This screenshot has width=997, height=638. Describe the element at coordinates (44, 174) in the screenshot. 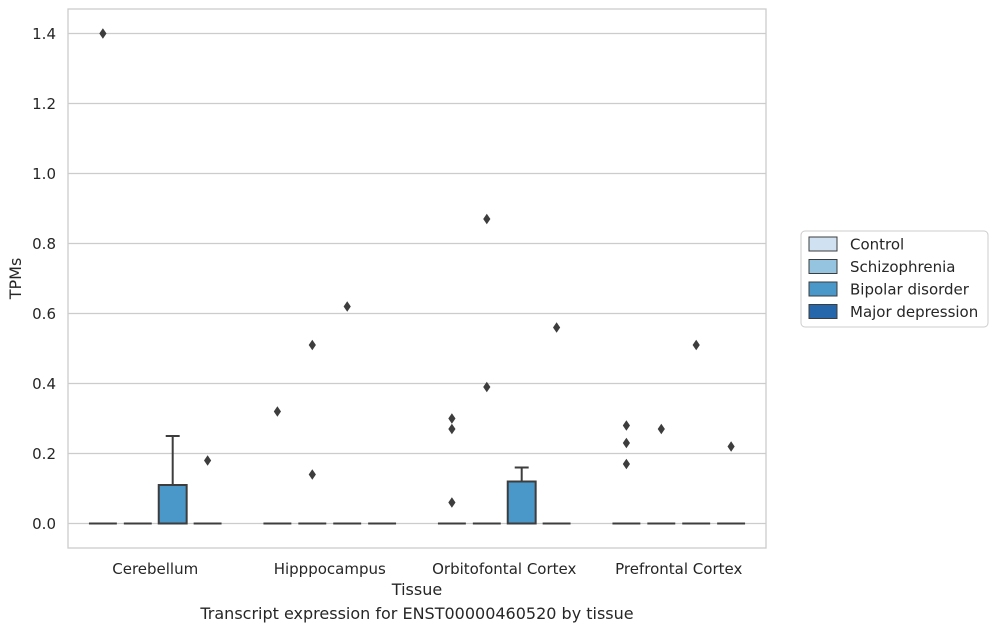

I see `y-tick-label: 1.0` at that location.